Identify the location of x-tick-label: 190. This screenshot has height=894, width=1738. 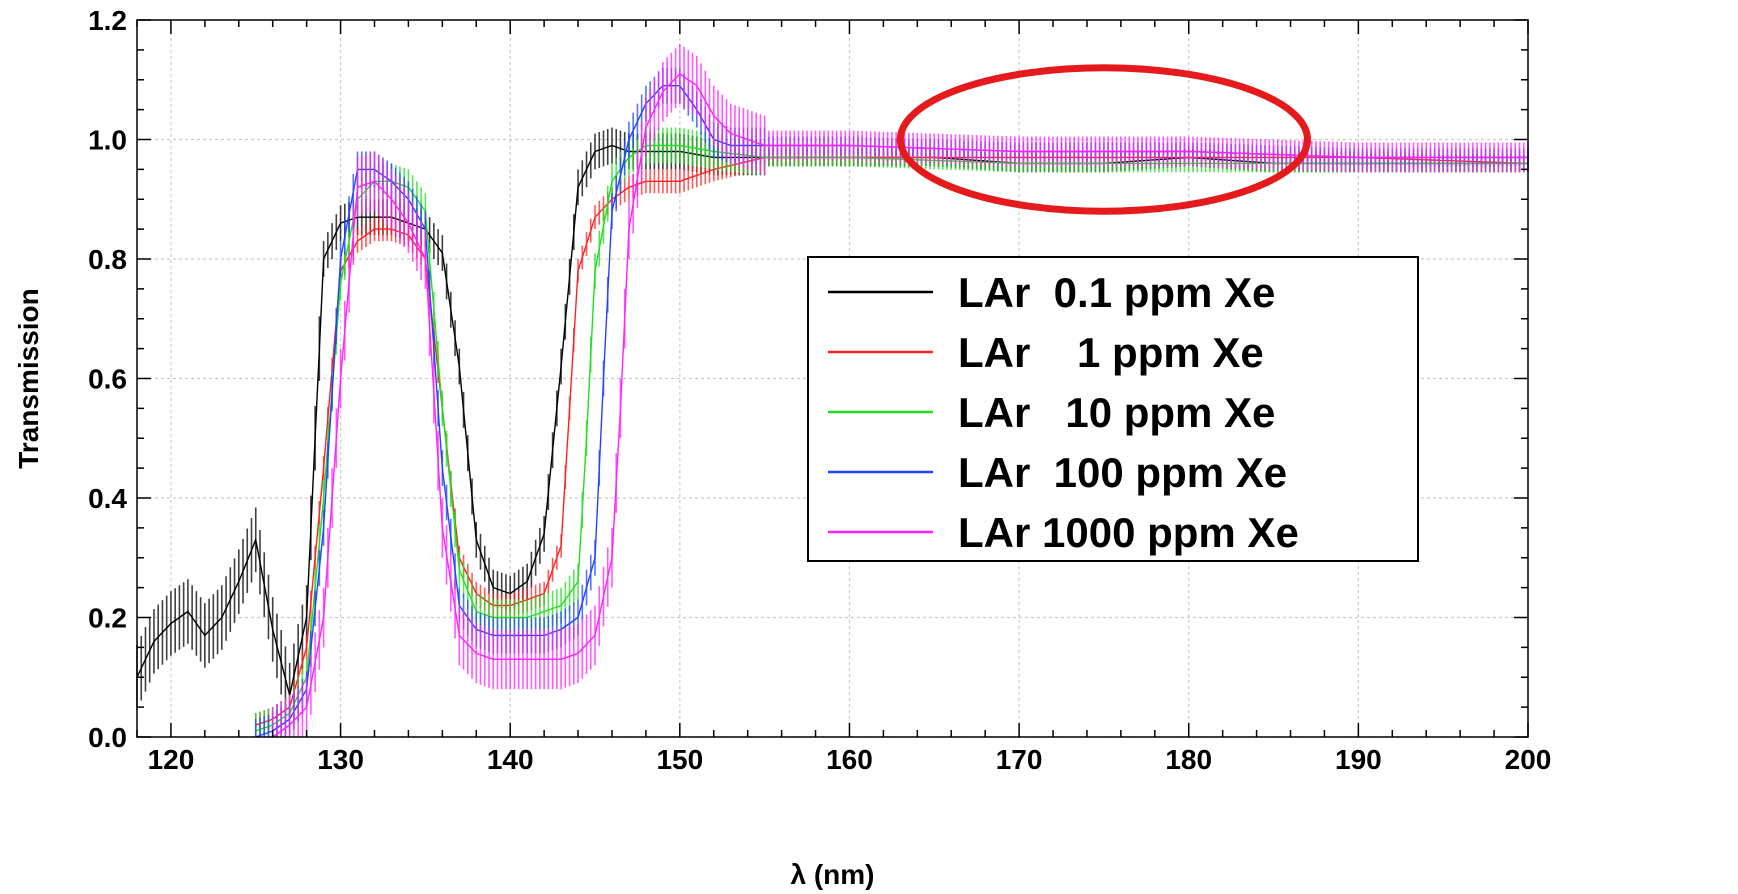
(1358, 759).